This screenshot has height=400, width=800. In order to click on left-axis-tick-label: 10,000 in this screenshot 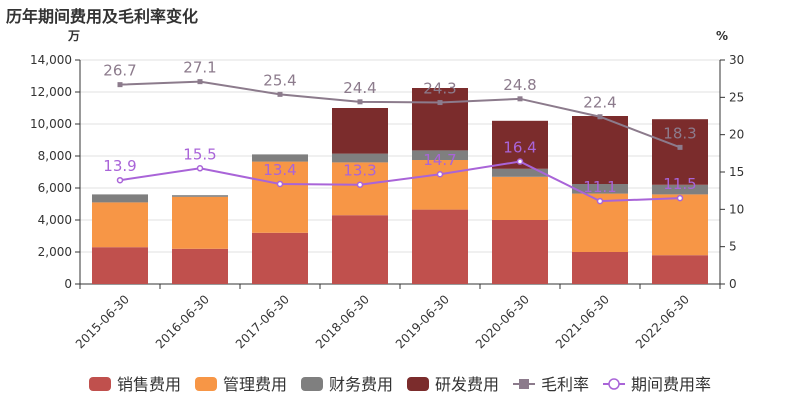, I will do `click(51, 124)`.